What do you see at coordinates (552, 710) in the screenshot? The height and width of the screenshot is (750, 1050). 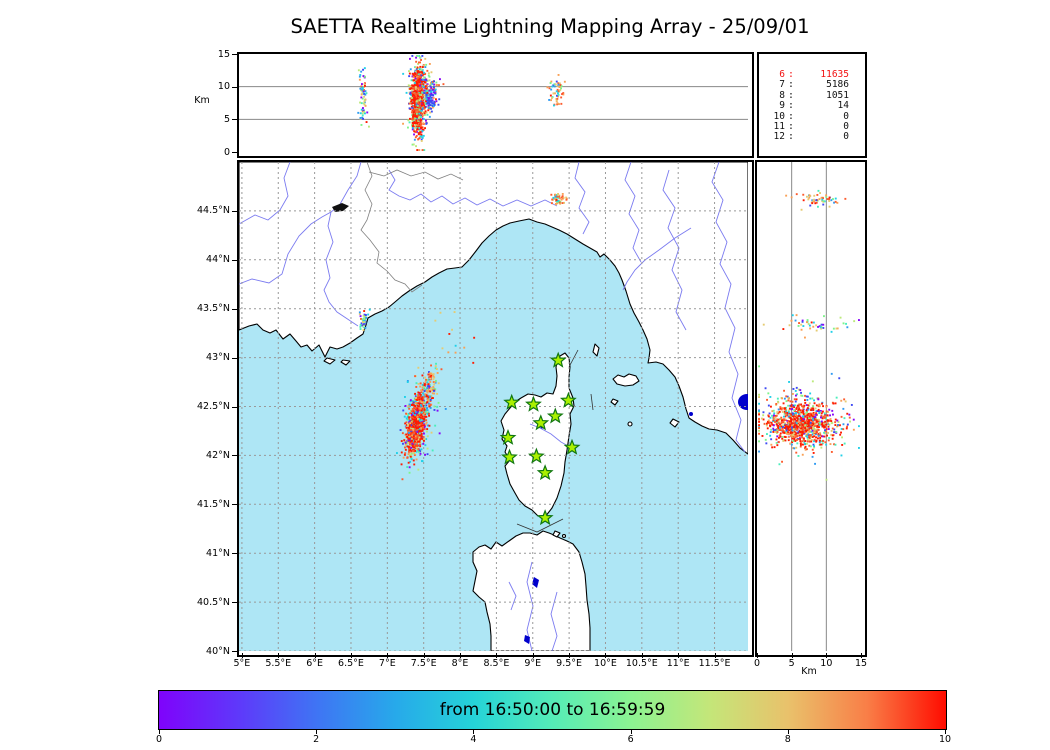 I see `colorbar-time-range-label: from 16:50:00 to 16:59:59` at bounding box center [552, 710].